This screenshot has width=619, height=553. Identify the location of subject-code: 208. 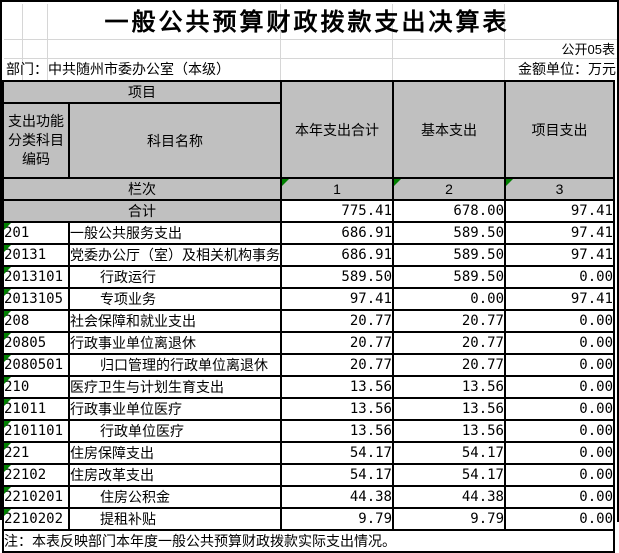
(17, 321).